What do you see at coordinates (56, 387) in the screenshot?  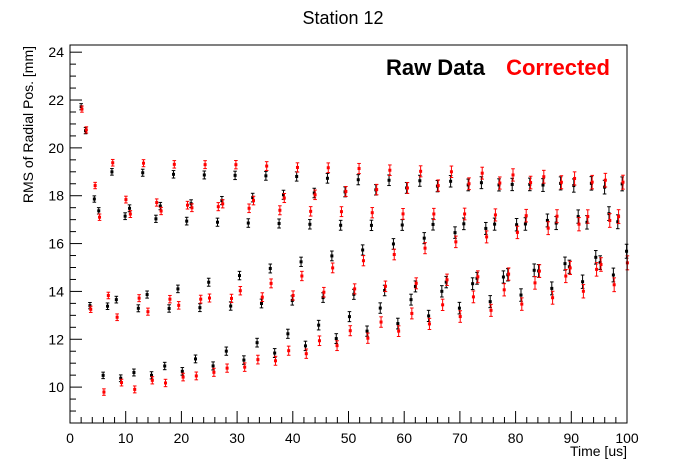 I see `y-tick-label: 10` at bounding box center [56, 387].